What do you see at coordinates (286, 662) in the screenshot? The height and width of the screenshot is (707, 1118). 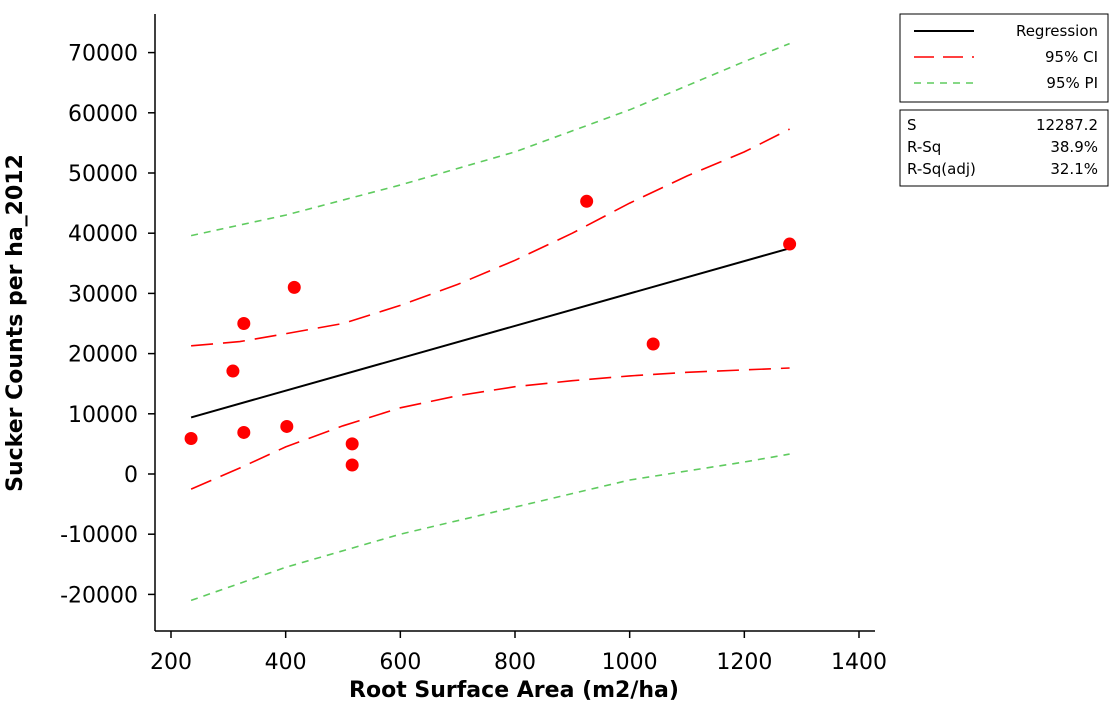 I see `x-tick-label: 400` at bounding box center [286, 662].